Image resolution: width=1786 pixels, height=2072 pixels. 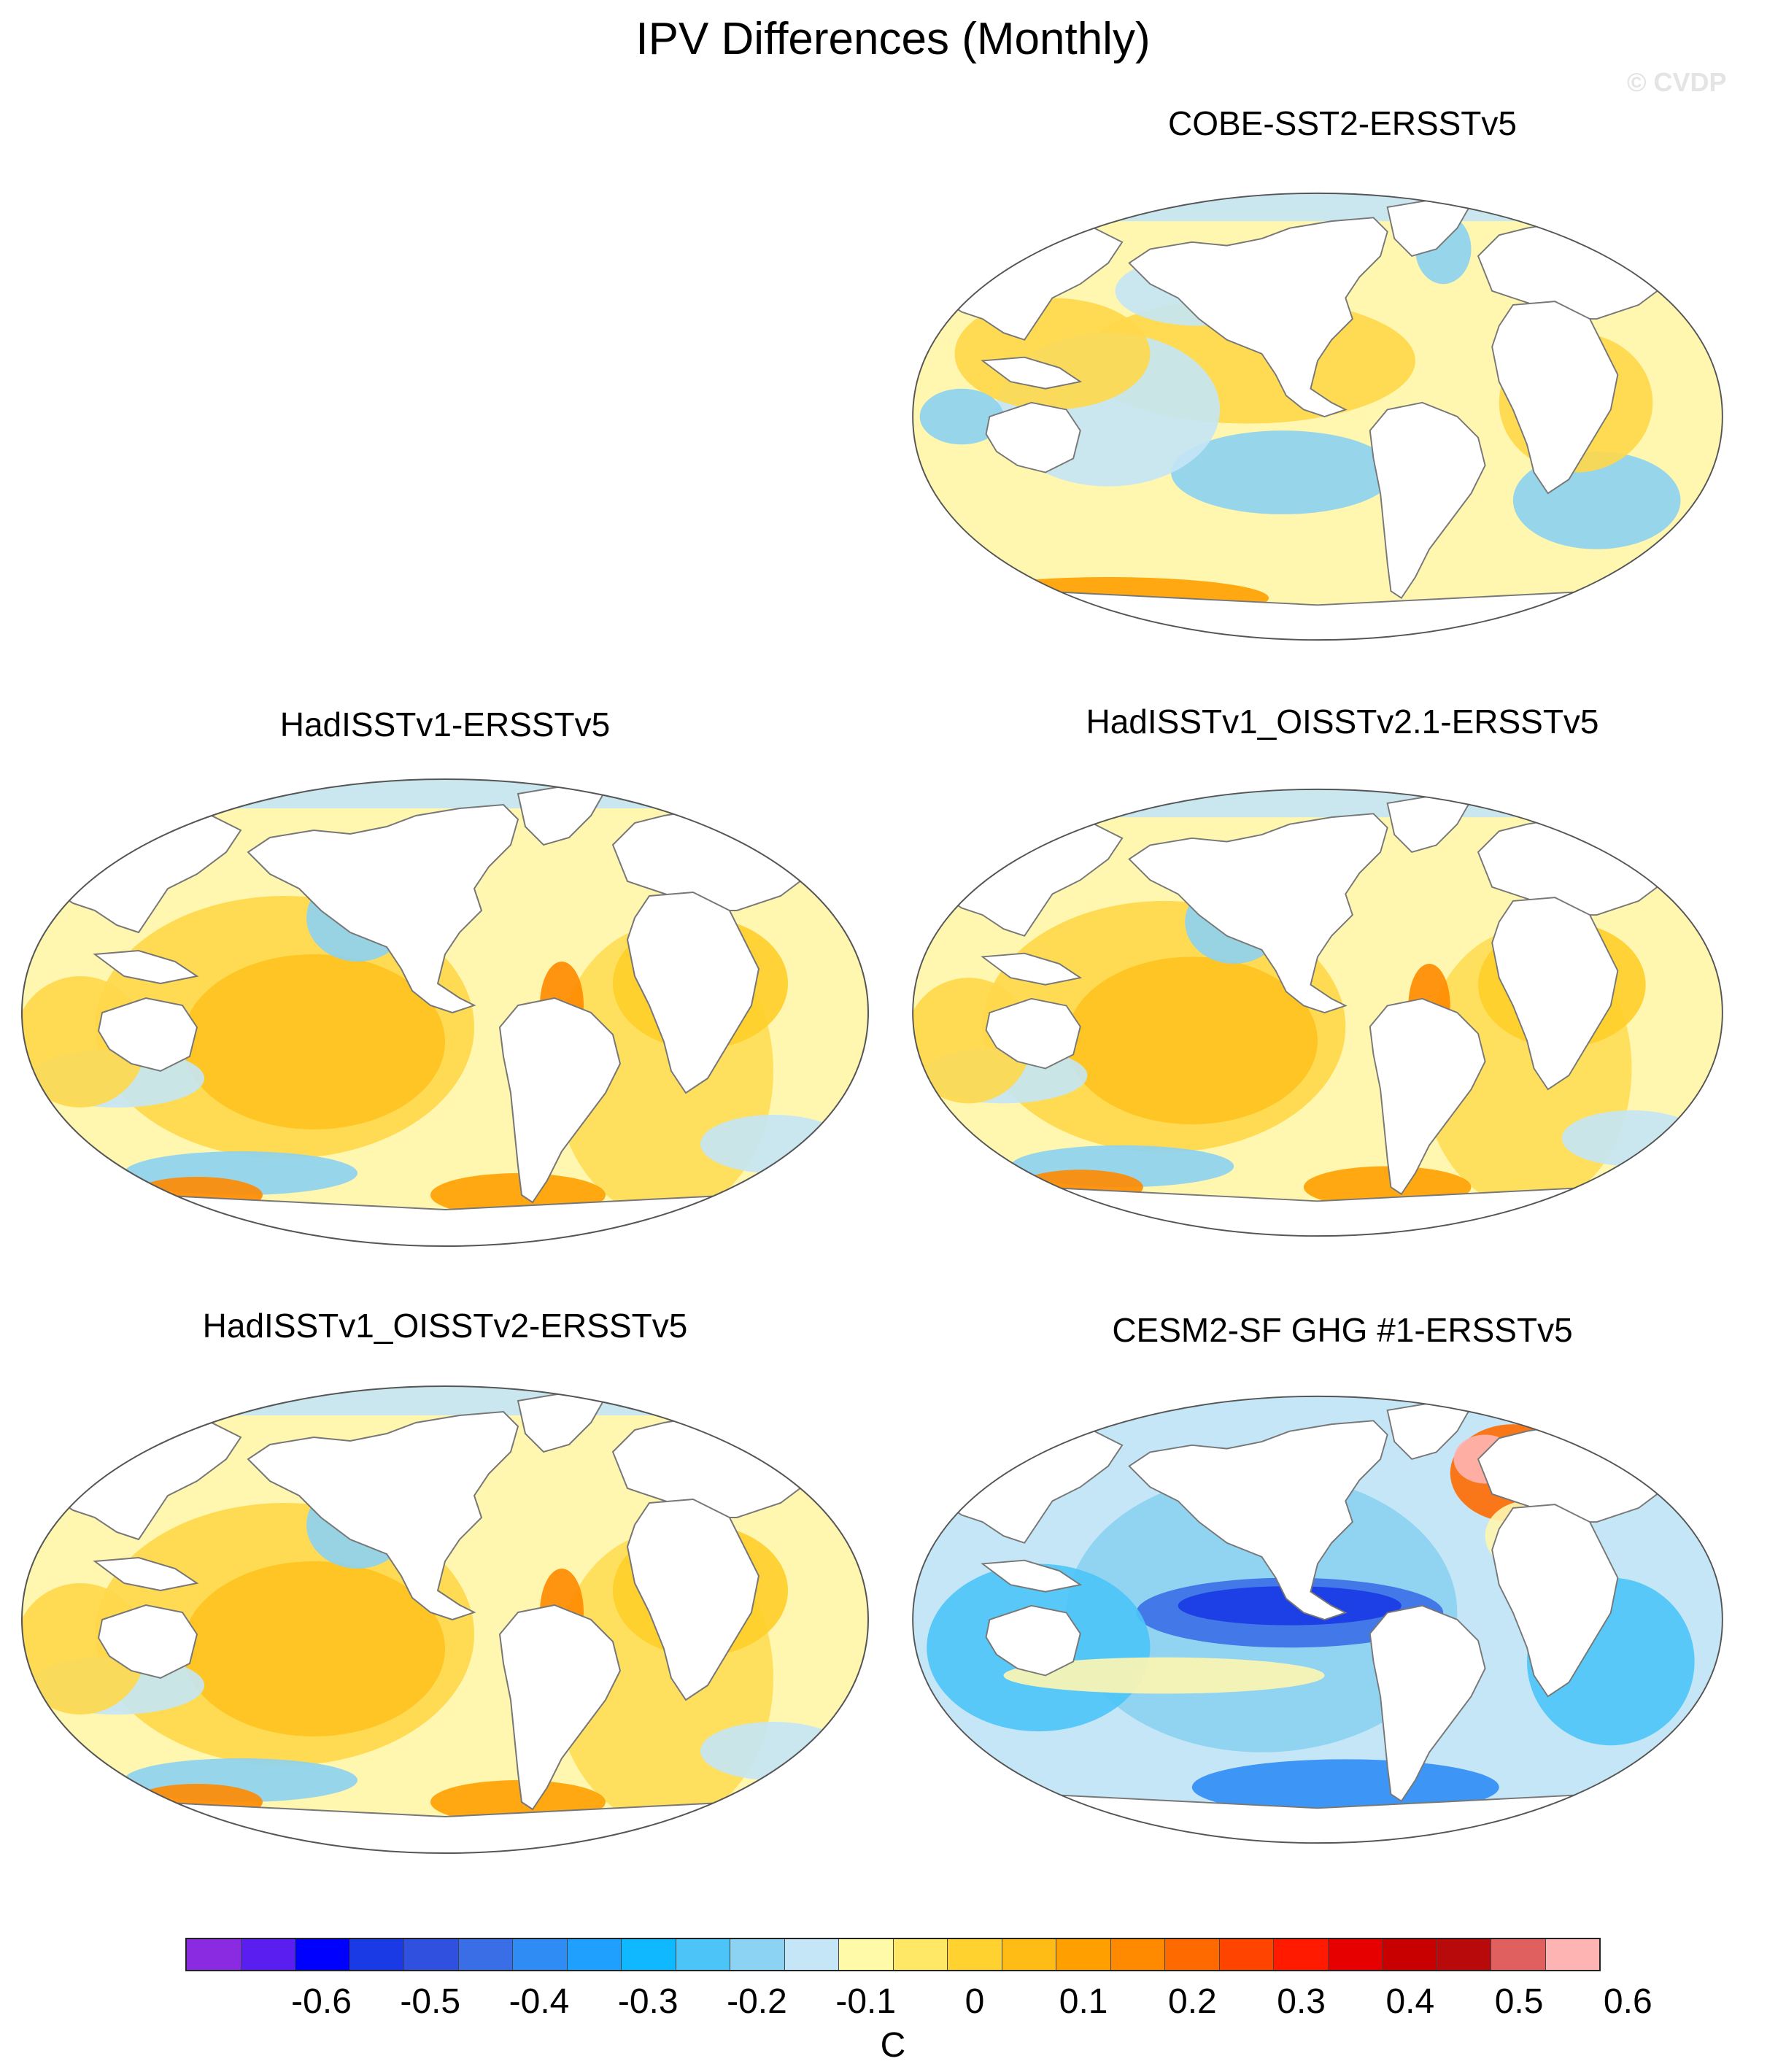 I want to click on colorbar, so click(x=893, y=1954).